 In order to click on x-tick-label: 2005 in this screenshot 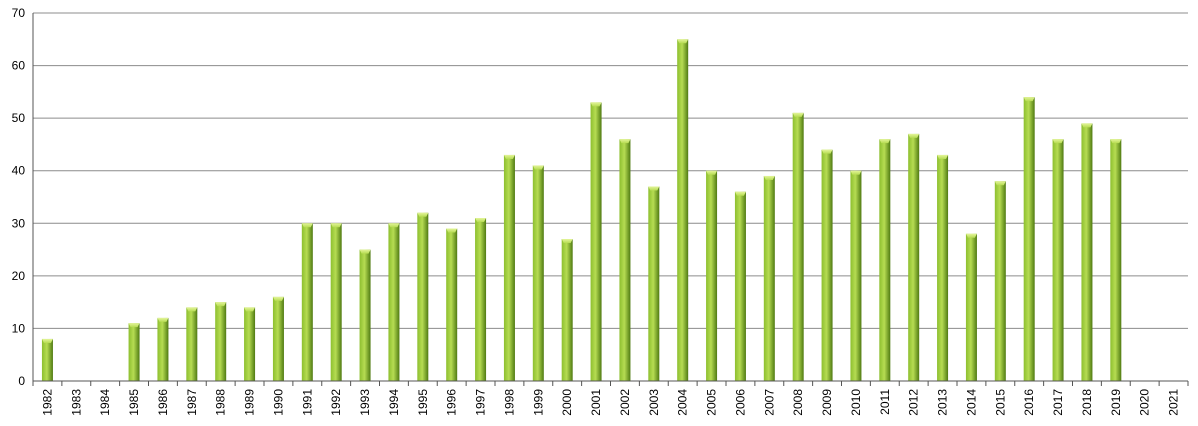, I will do `click(712, 402)`.